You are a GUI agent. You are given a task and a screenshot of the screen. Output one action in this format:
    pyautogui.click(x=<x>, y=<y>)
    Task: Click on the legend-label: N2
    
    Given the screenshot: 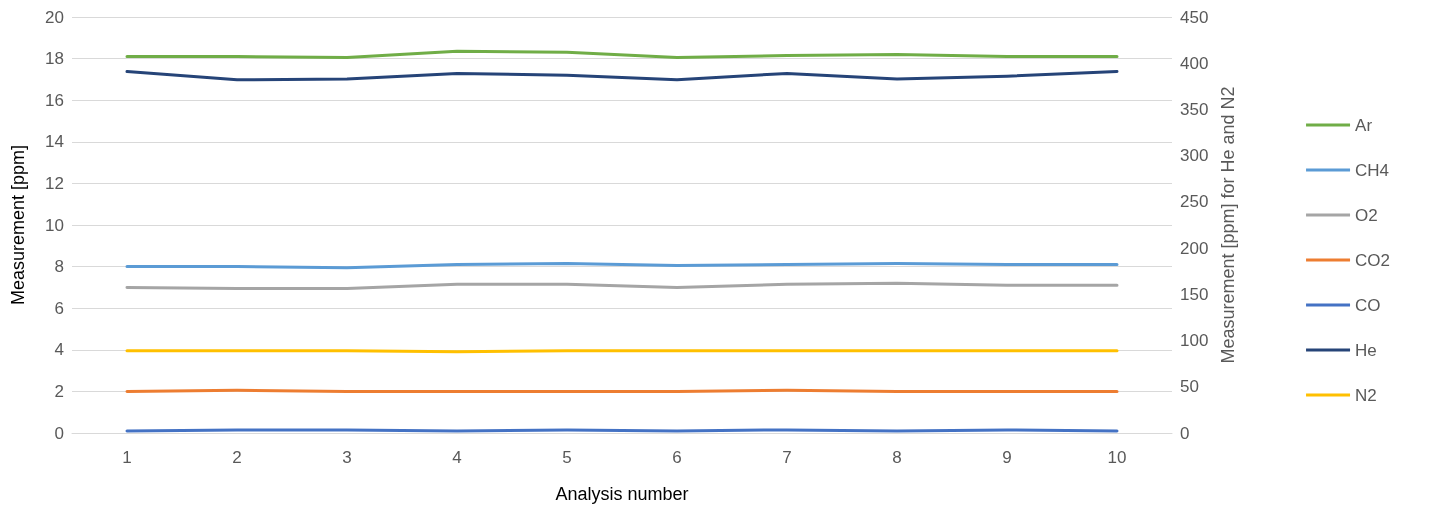 What is the action you would take?
    pyautogui.click(x=1366, y=395)
    